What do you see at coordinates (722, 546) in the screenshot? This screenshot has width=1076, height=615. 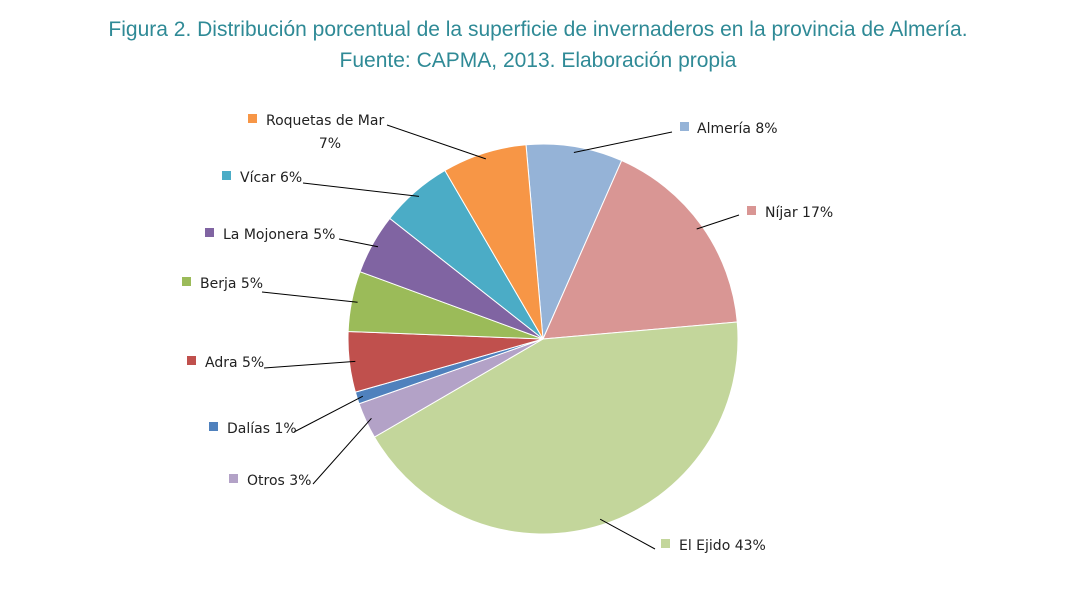 I see `slice-label-el-ejido: El Ejido 43%` at bounding box center [722, 546].